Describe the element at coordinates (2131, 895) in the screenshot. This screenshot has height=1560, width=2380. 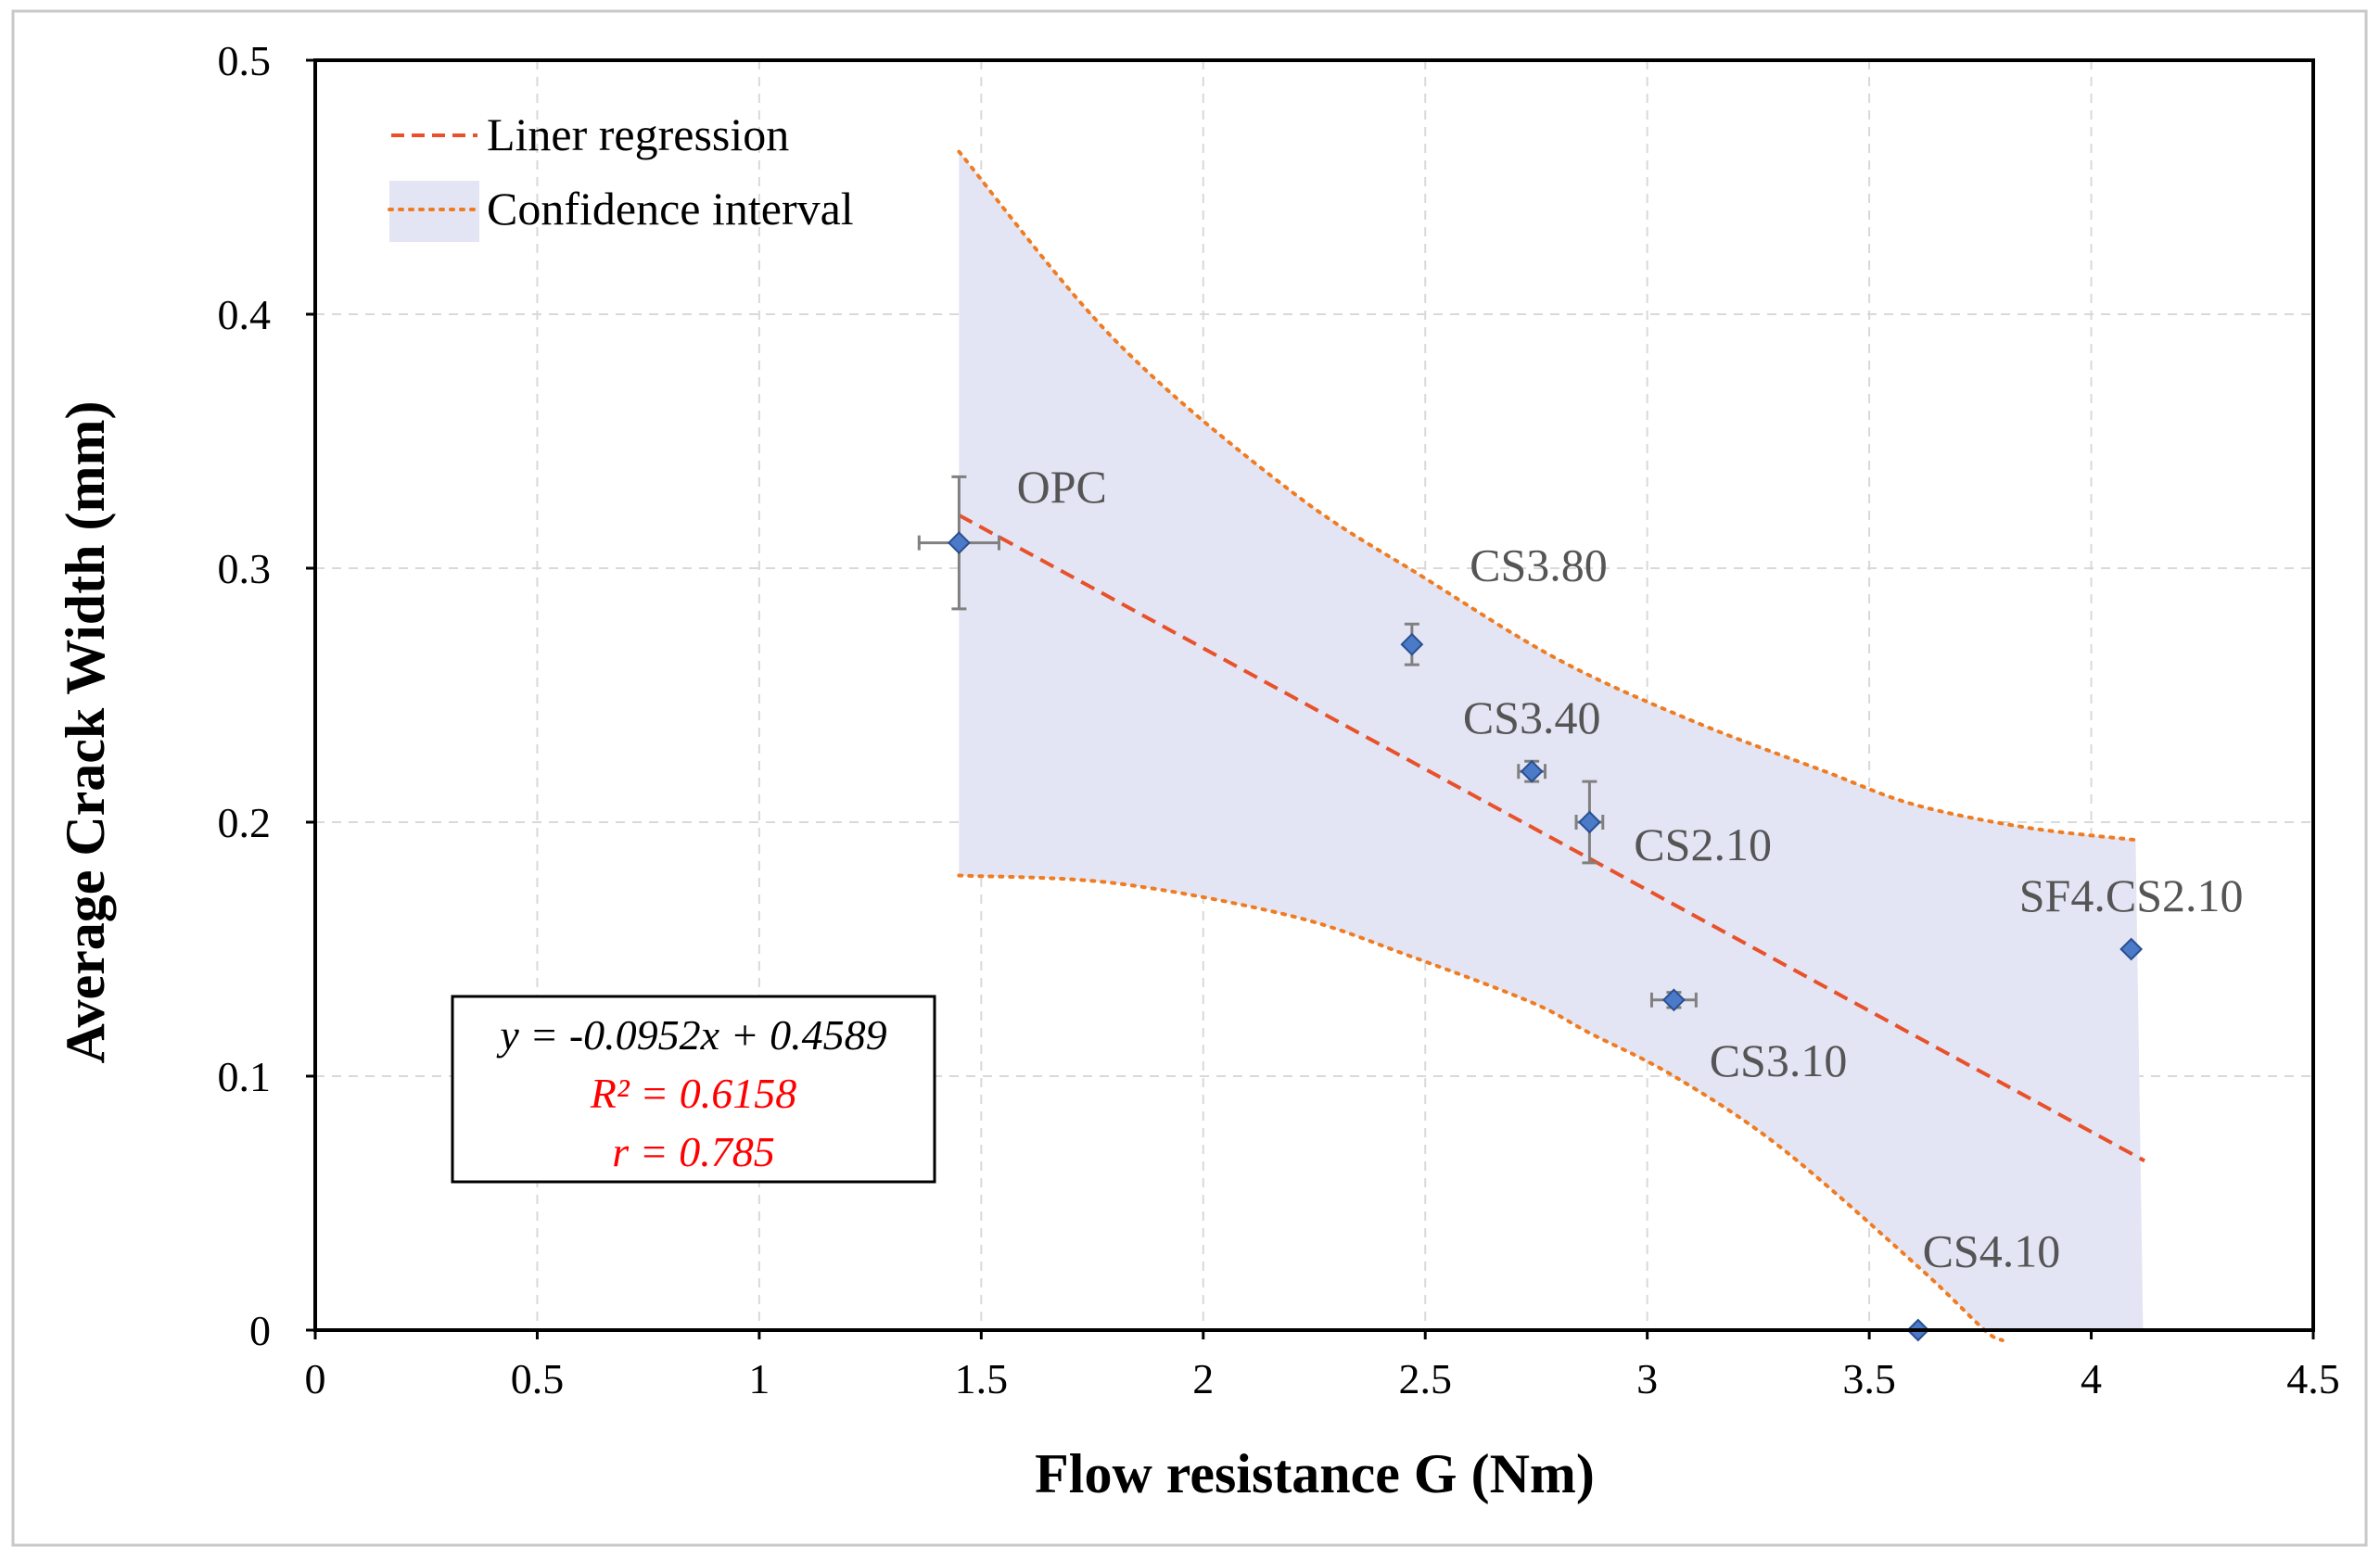
I see `point-label-sf4-cs2-10: SF4.CS2.10` at that location.